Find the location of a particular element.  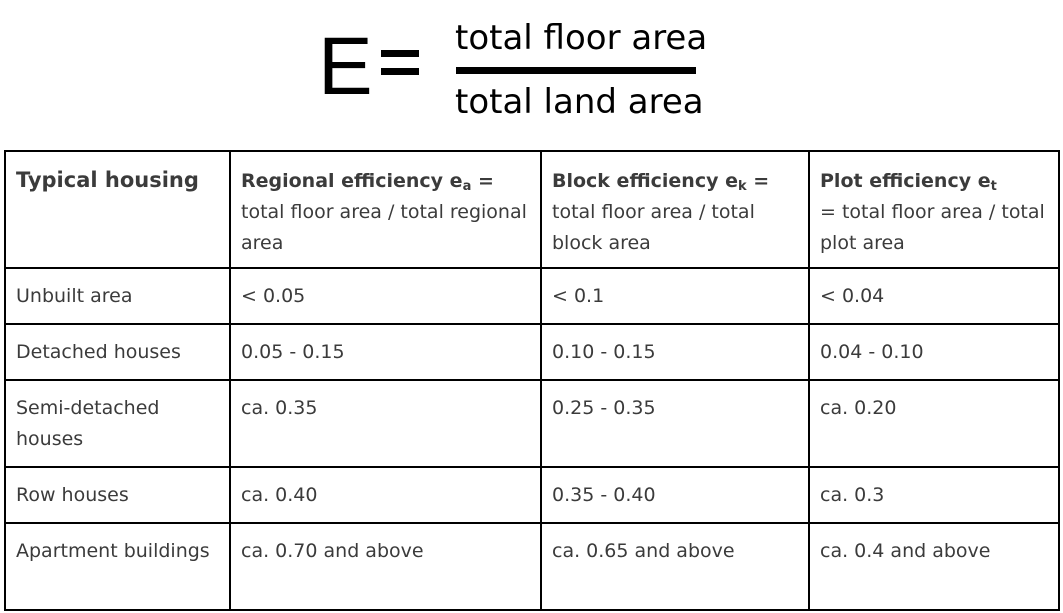

housing-type-cell: Detached houses is located at coordinates (117, 352).